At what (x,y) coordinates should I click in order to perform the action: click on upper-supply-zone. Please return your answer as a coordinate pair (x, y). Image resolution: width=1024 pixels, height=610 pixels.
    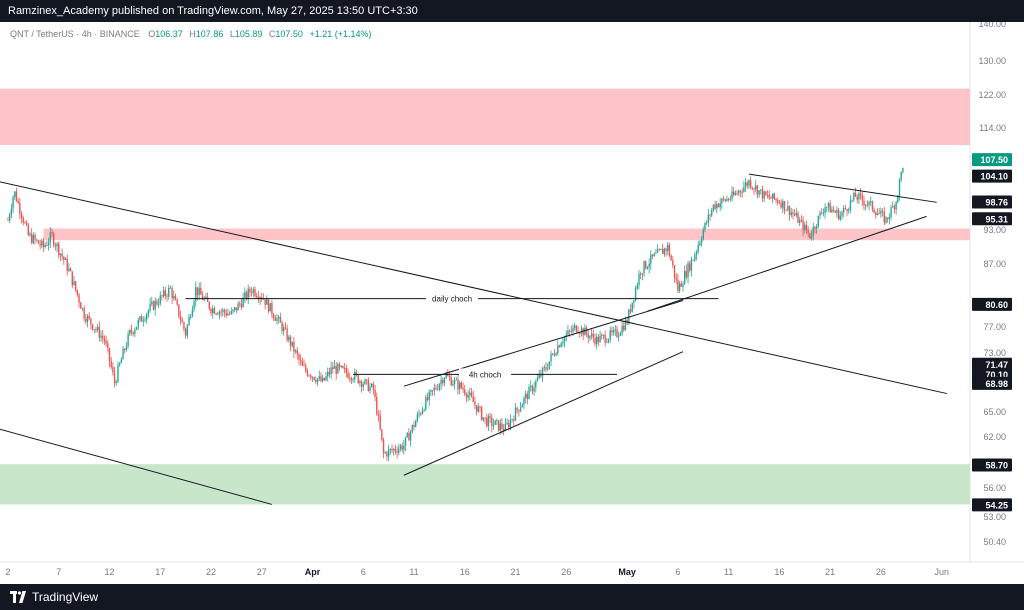
    Looking at the image, I should click on (485, 116).